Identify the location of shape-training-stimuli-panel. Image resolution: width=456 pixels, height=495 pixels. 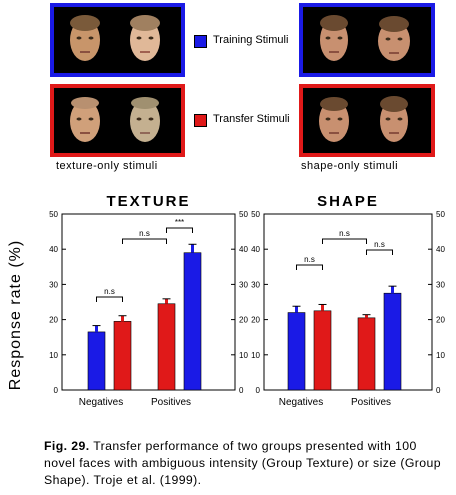
(367, 40).